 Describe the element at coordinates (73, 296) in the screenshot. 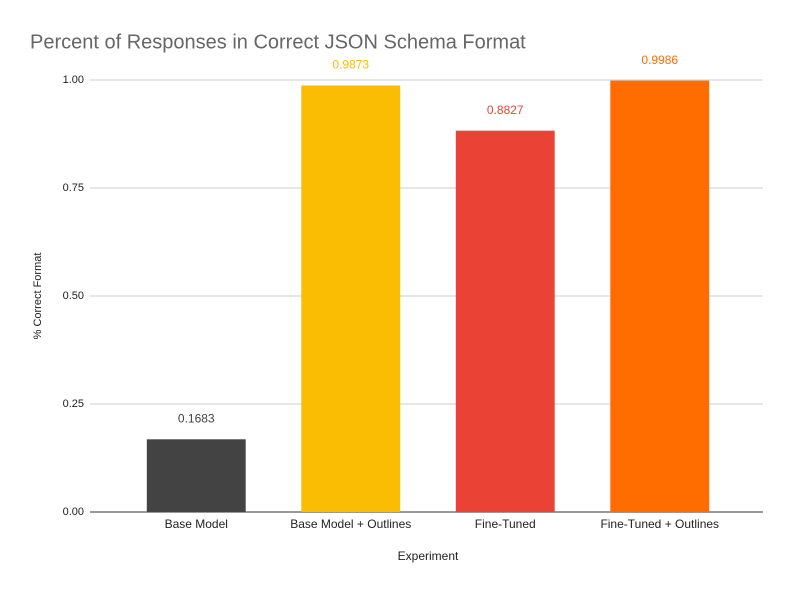

I see `y-tick-label: 0.50` at that location.